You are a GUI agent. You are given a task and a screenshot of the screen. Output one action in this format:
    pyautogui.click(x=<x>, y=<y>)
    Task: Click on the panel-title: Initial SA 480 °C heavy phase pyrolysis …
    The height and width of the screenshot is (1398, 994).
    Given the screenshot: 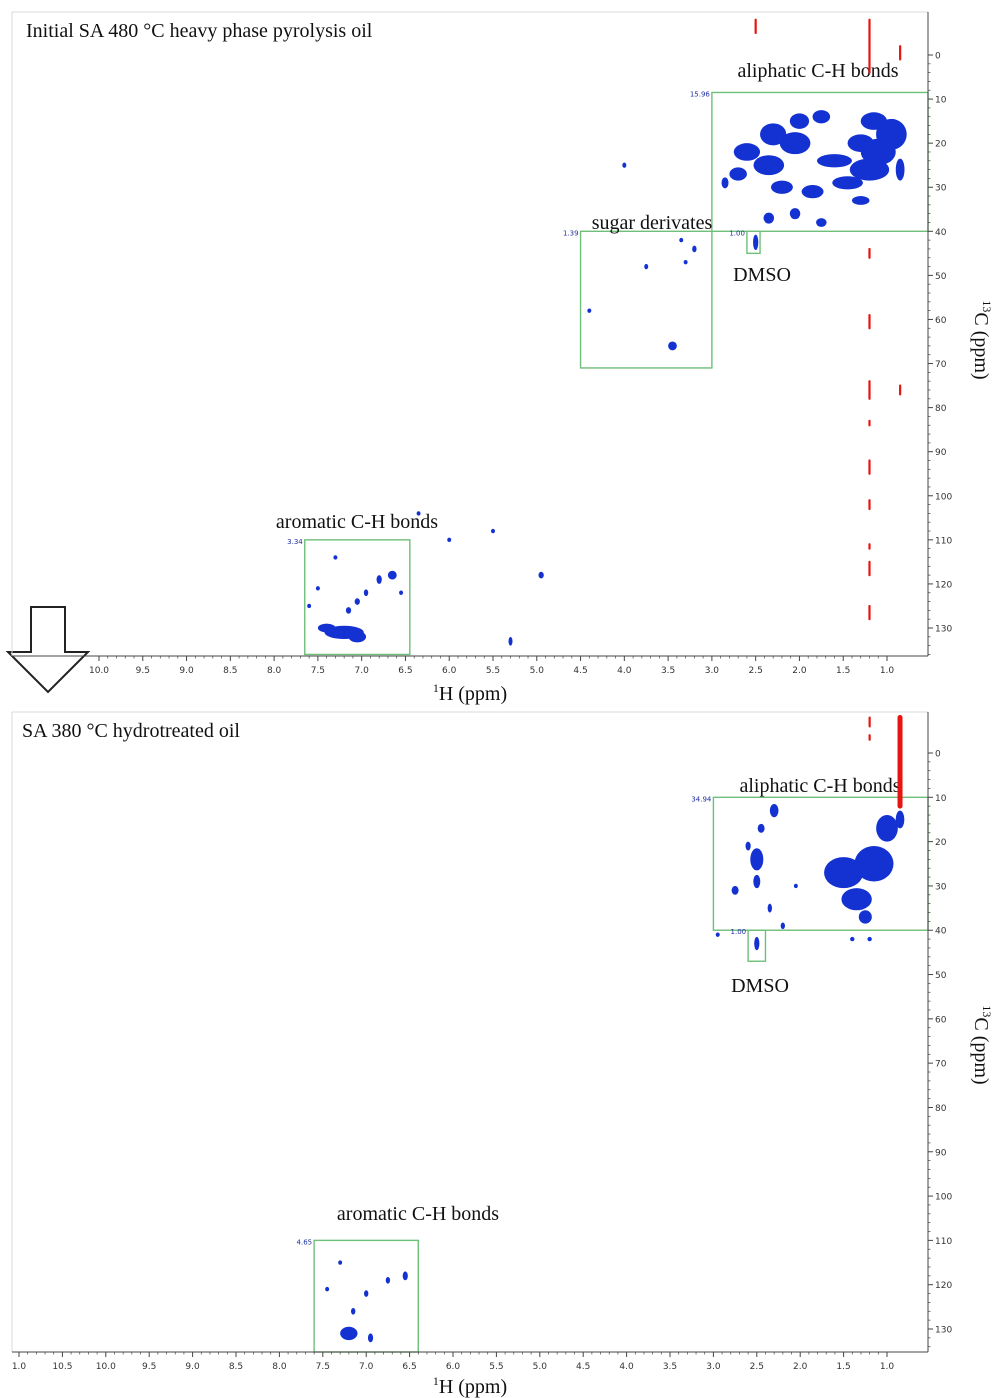 What is the action you would take?
    pyautogui.click(x=199, y=31)
    